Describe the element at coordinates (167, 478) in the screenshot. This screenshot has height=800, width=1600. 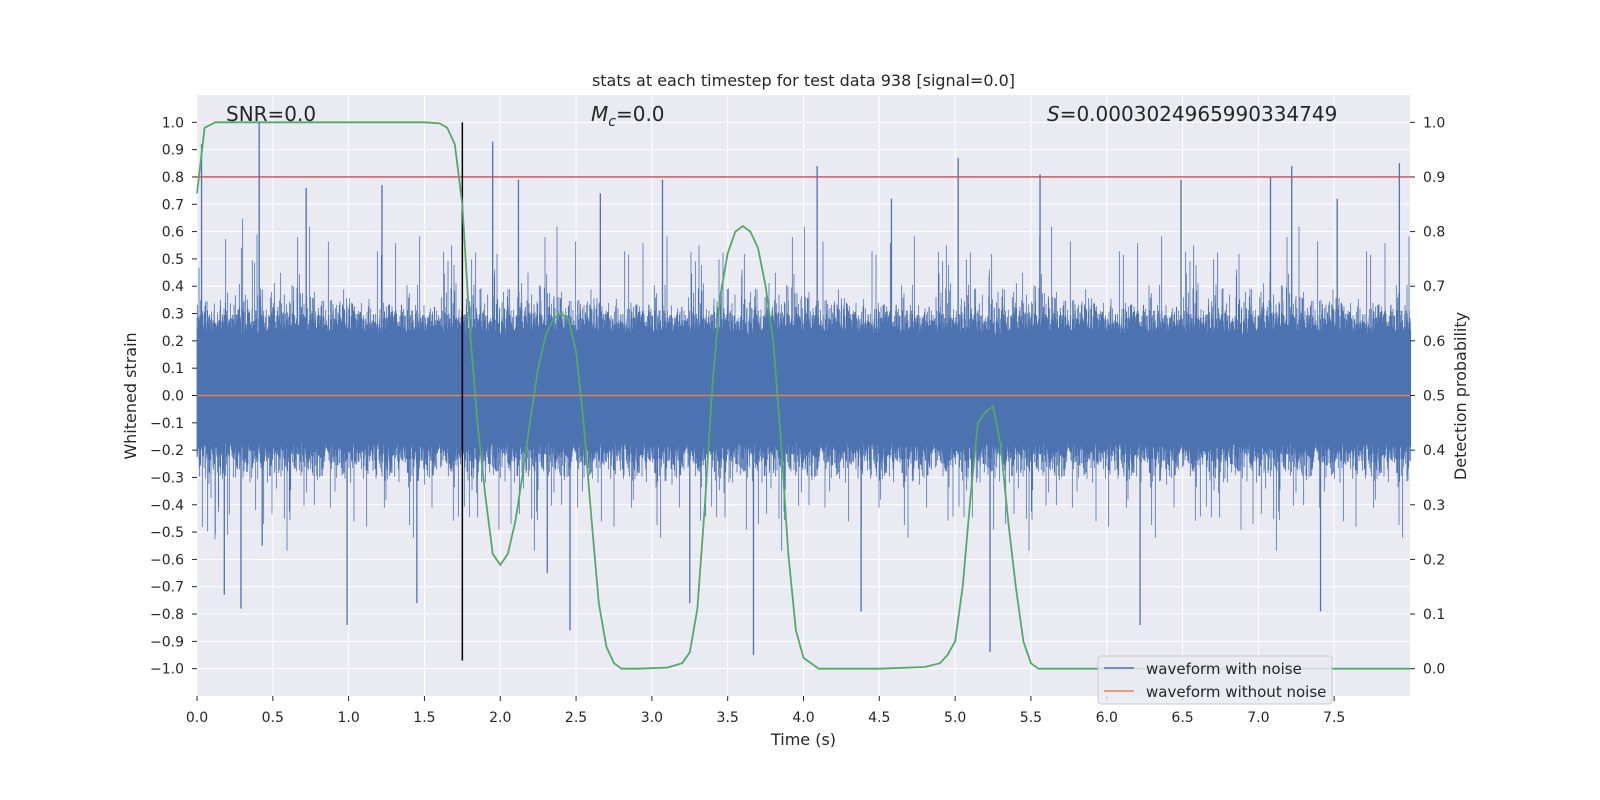
I see `y-tick-label: −0.3` at that location.